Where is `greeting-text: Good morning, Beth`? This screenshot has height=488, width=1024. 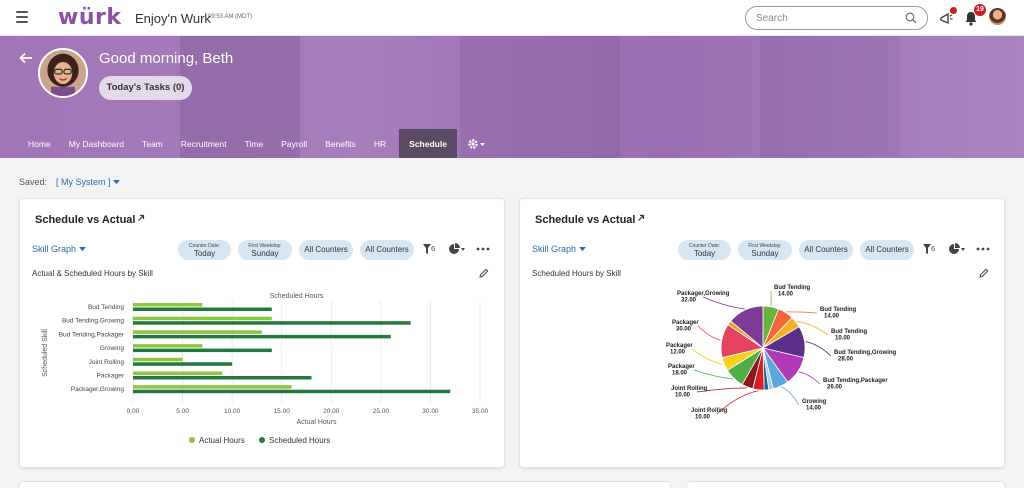 greeting-text: Good morning, Beth is located at coordinates (166, 58).